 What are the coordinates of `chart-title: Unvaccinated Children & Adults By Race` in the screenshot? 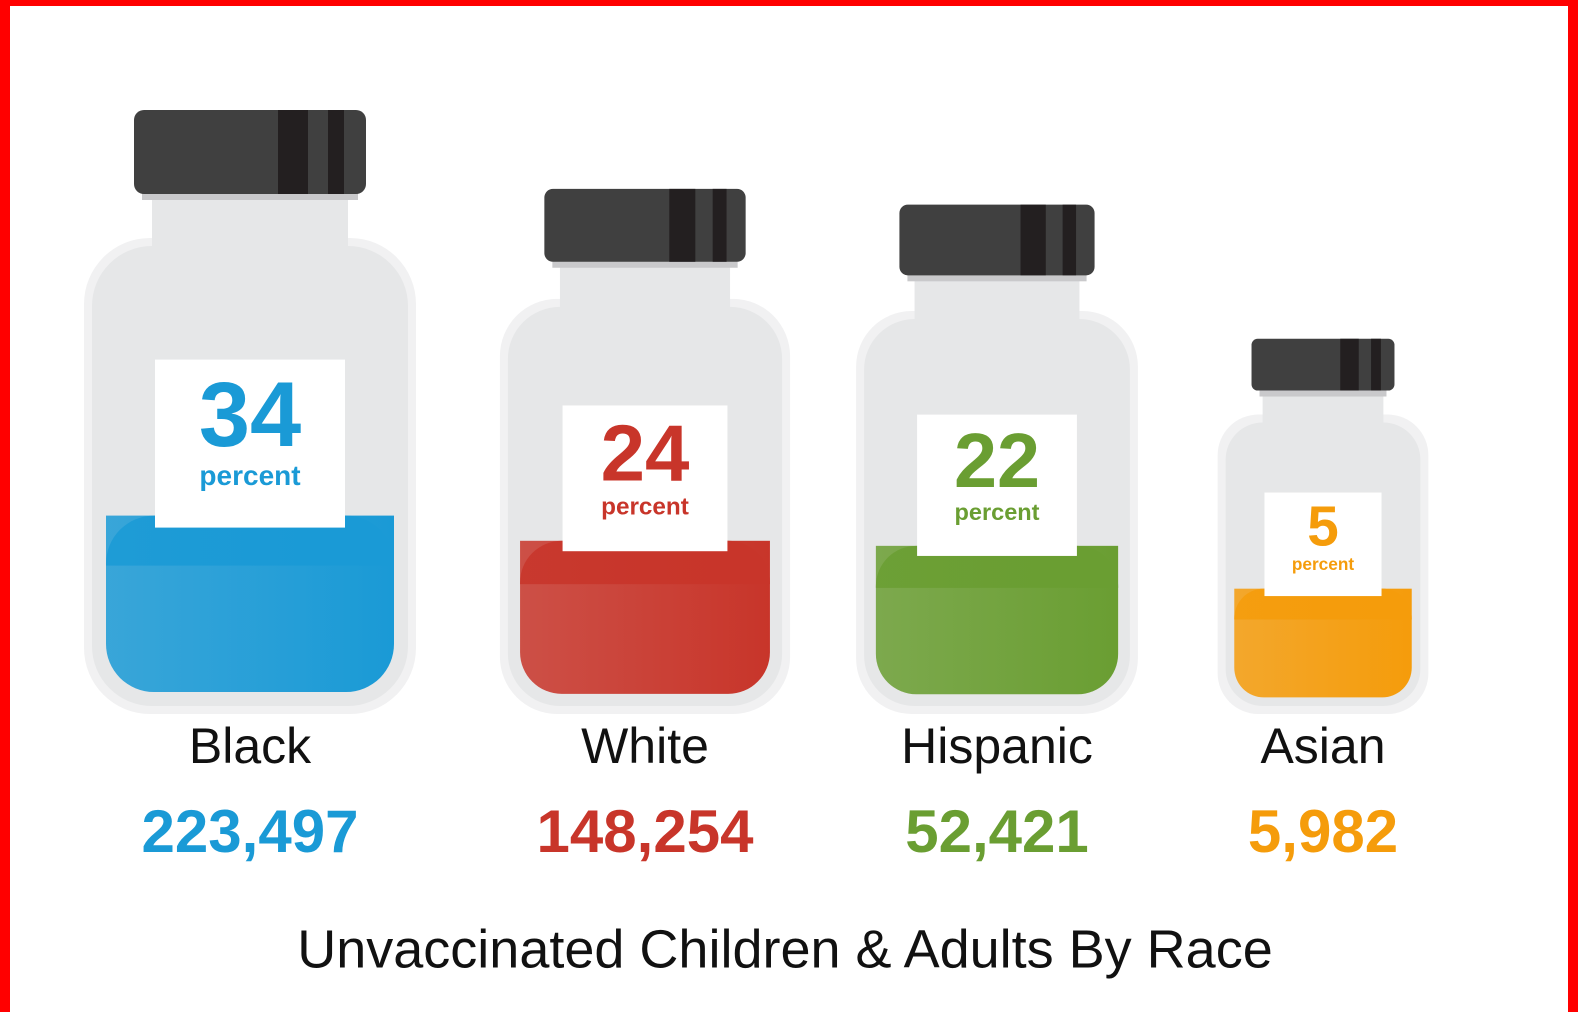 It's located at (785, 949).